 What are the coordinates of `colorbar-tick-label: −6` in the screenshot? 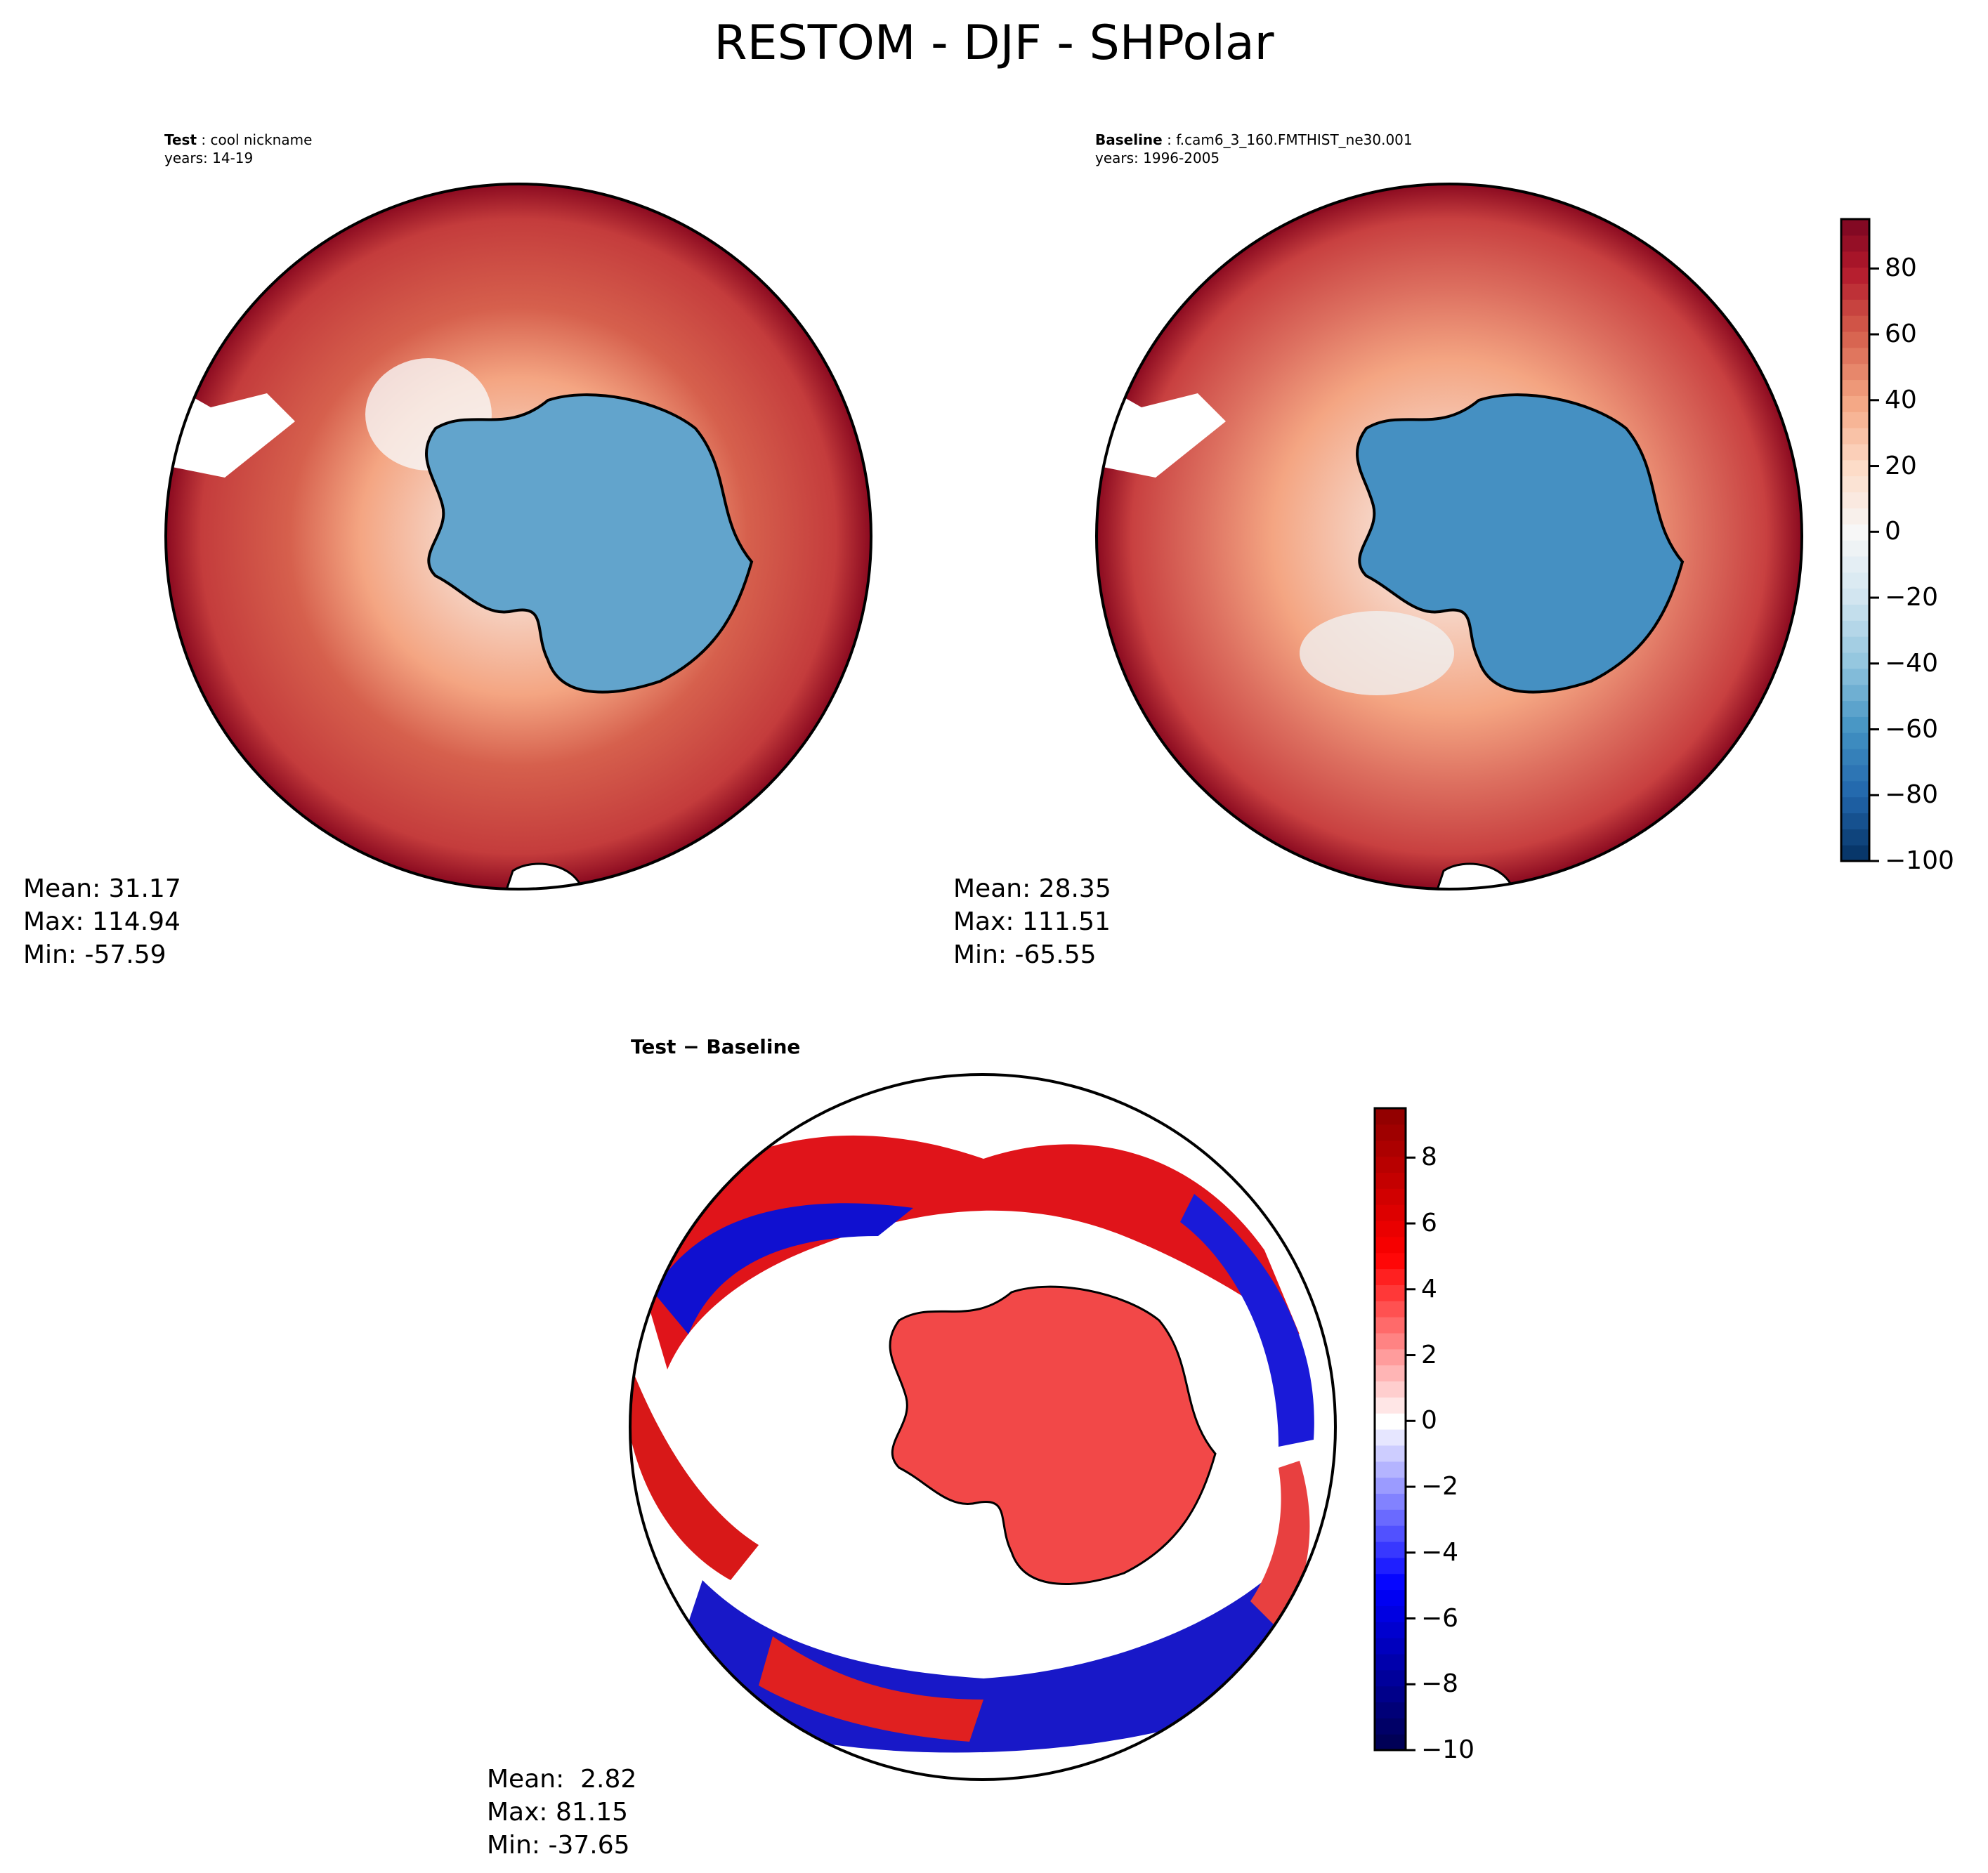 It's located at (1440, 1618).